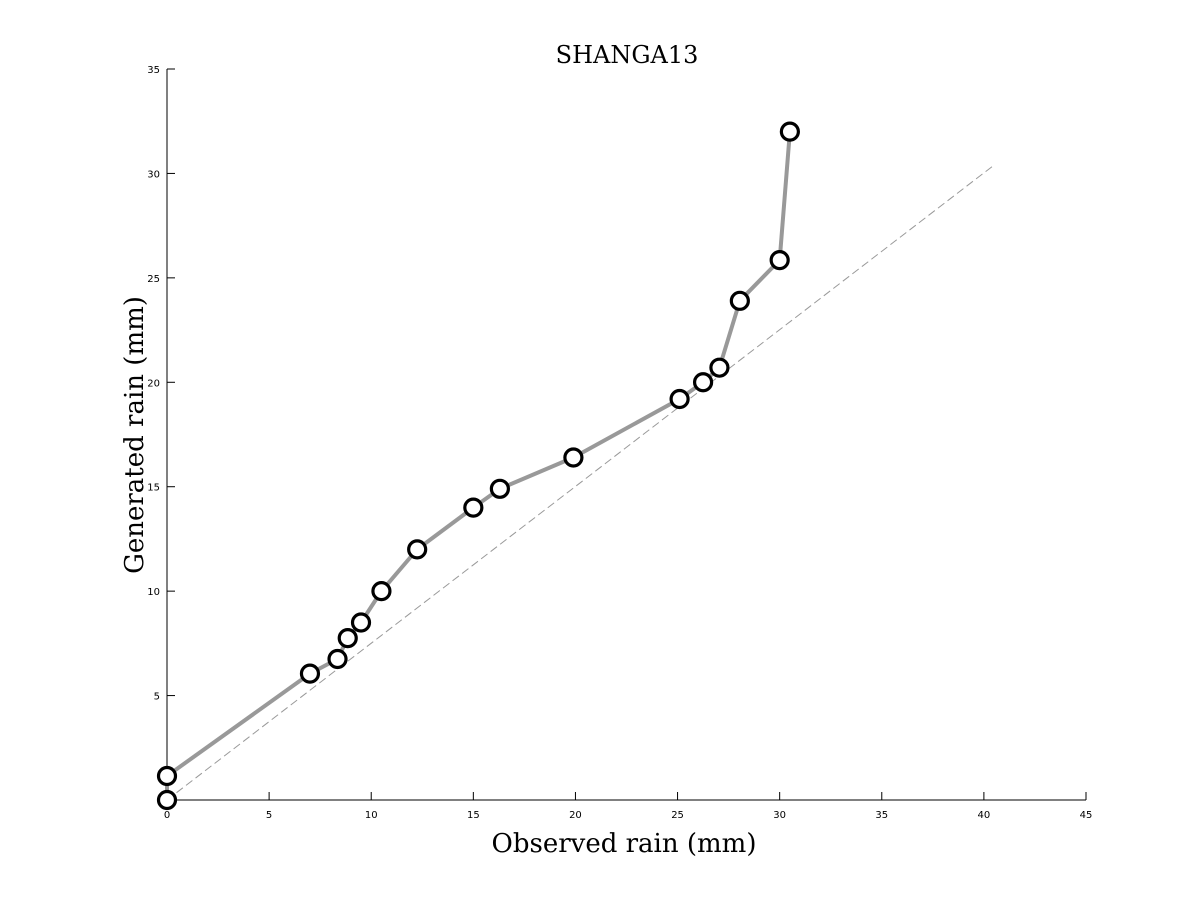  What do you see at coordinates (153, 592) in the screenshot?
I see `y-tick-label: 10` at bounding box center [153, 592].